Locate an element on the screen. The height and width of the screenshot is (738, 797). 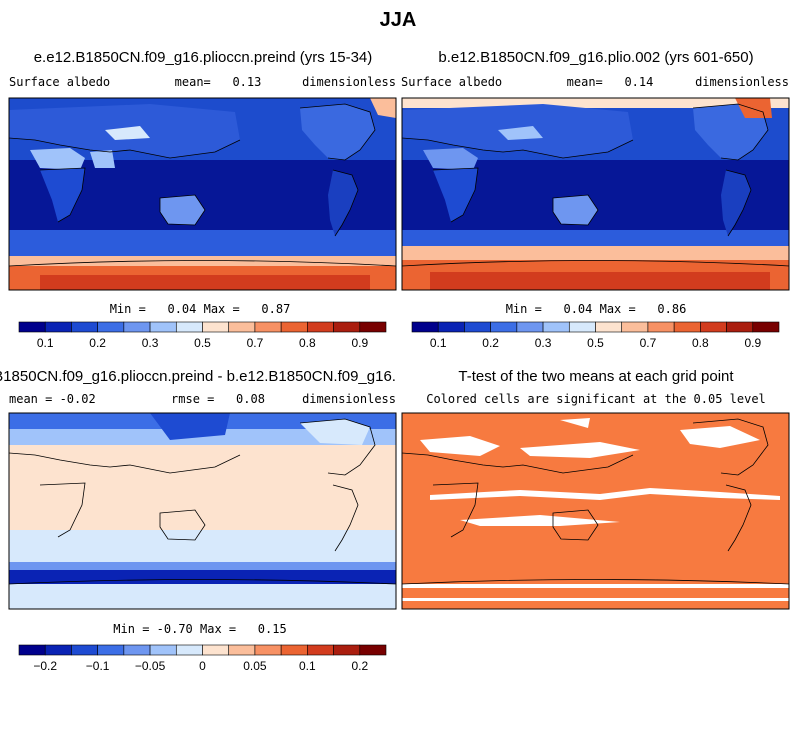
panel-2-colorbar: 0.1 0.2 0.3 0.5 0.7 0.8 0.9 is located at coordinates (595, 335).